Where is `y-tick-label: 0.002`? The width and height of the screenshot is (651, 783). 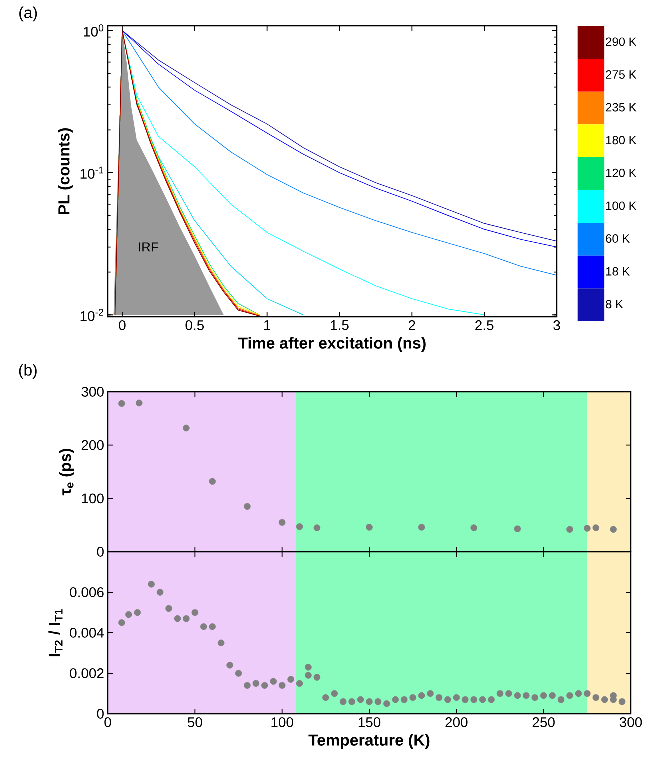
y-tick-label: 0.002 is located at coordinates (87, 673).